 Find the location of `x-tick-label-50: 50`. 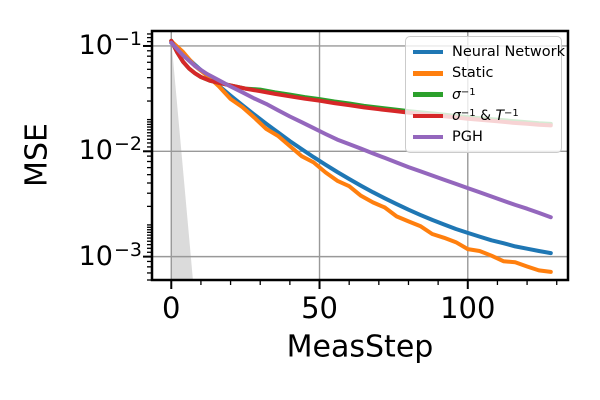

x-tick-label-50: 50 is located at coordinates (319, 308).